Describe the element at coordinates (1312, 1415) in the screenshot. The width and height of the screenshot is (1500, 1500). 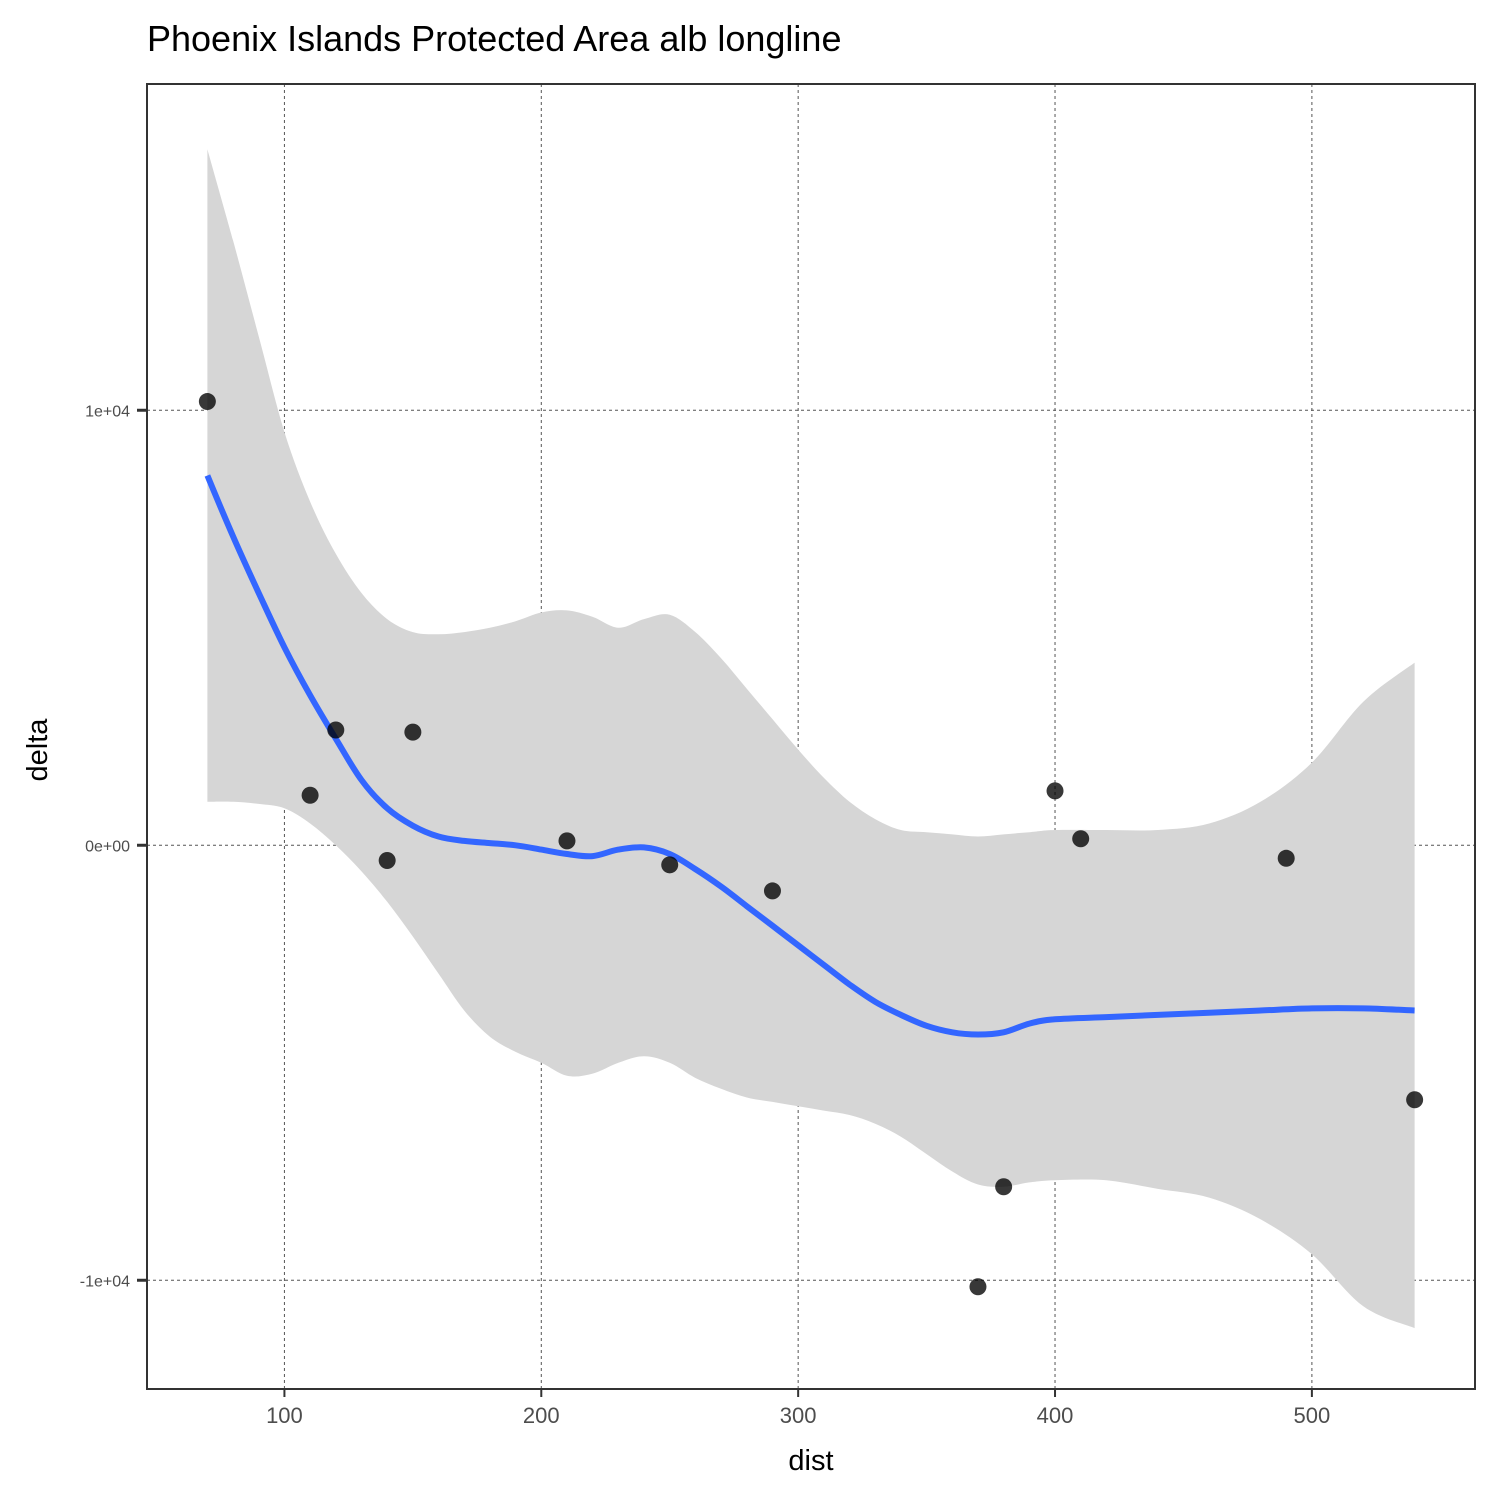
I see `x-tick-label: 500` at that location.